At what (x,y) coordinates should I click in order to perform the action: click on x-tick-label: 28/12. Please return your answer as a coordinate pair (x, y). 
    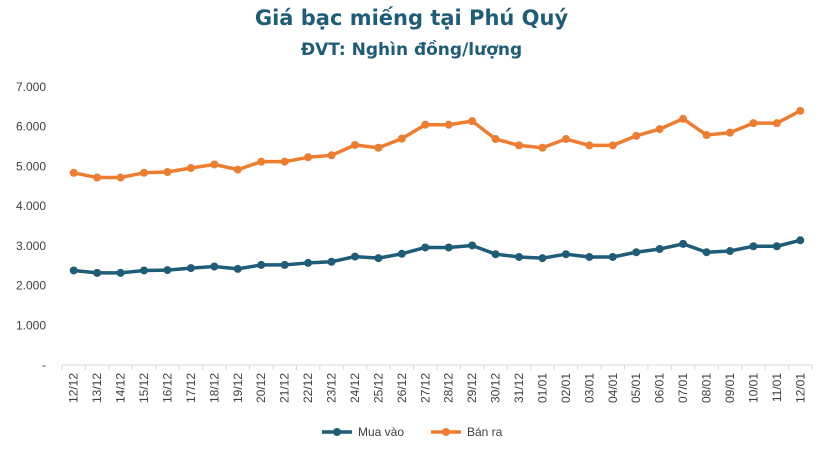
    Looking at the image, I should click on (449, 388).